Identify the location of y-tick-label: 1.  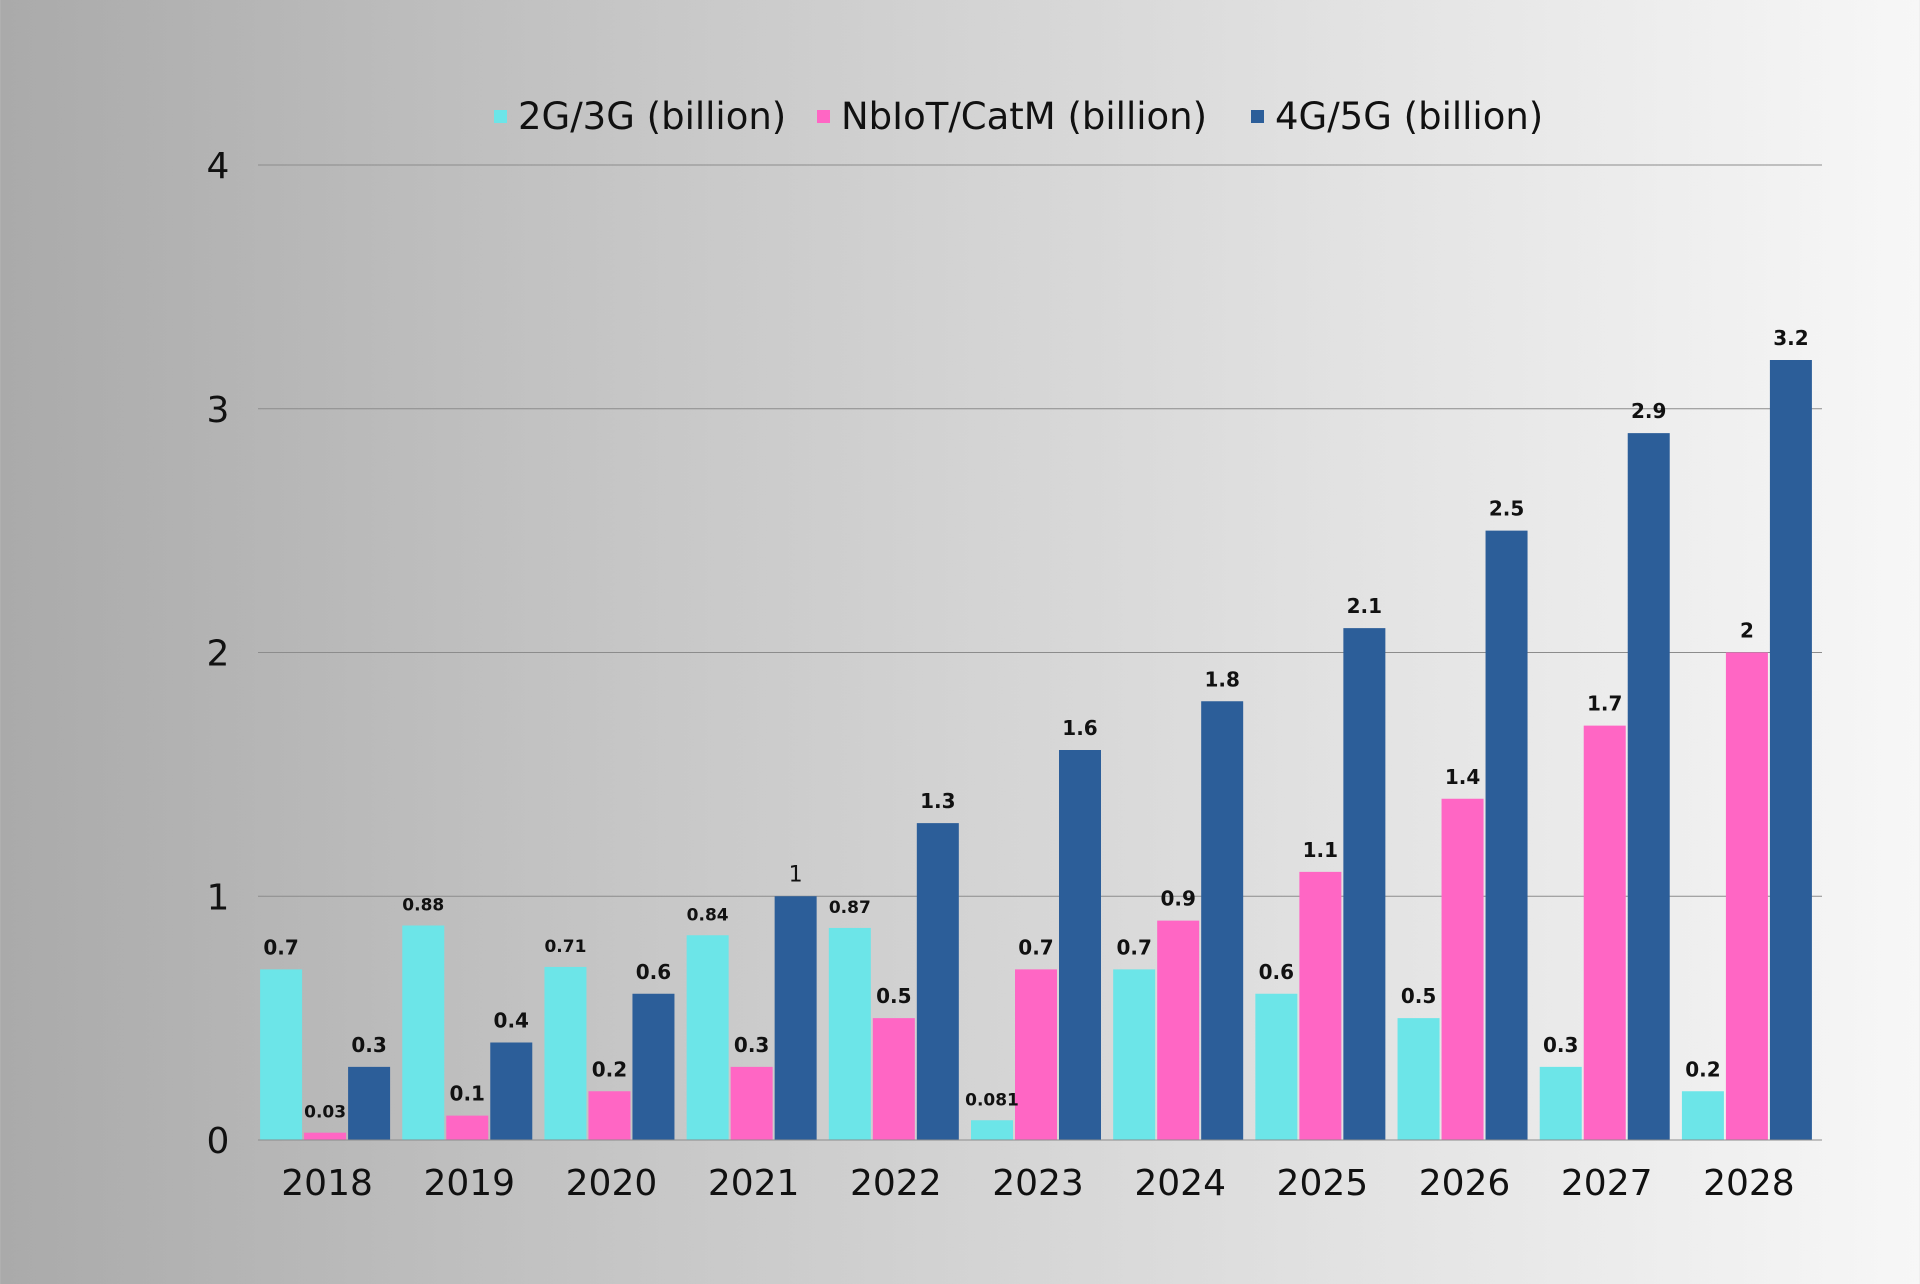
(218, 897).